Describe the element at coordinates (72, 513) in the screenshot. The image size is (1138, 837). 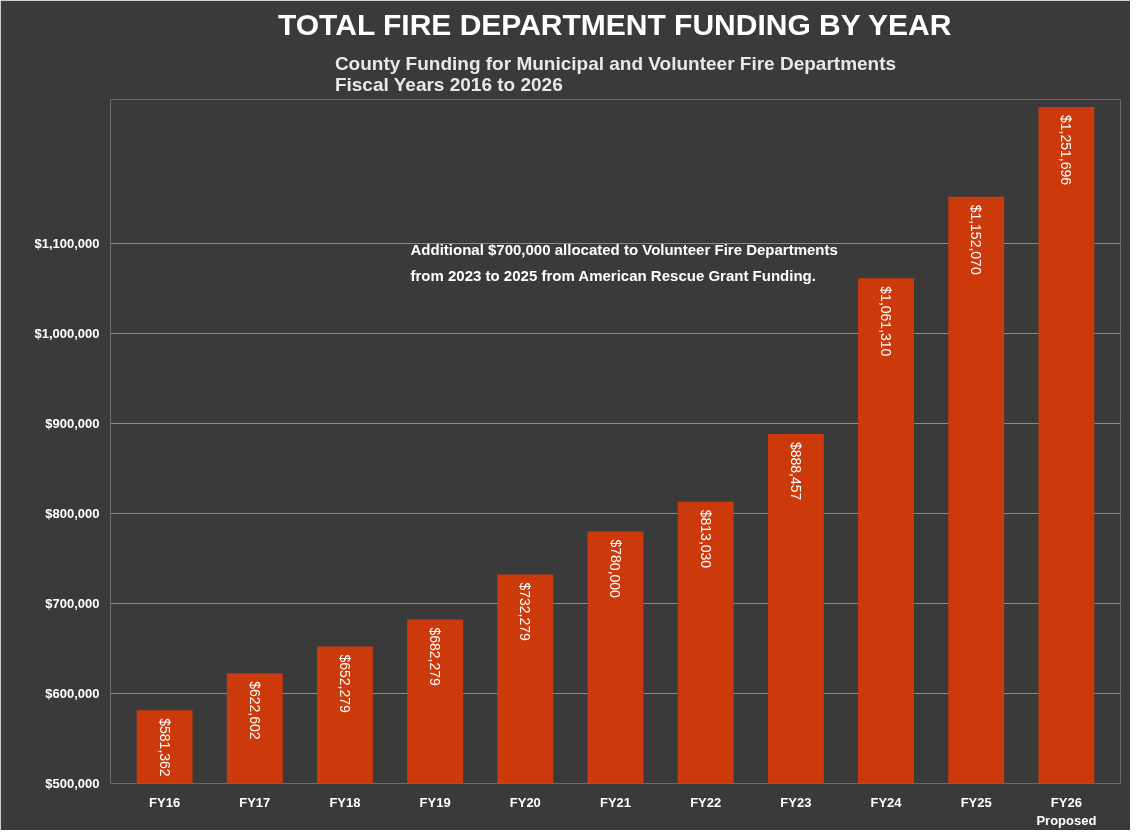
I see `y-tick-label: $800,000` at that location.